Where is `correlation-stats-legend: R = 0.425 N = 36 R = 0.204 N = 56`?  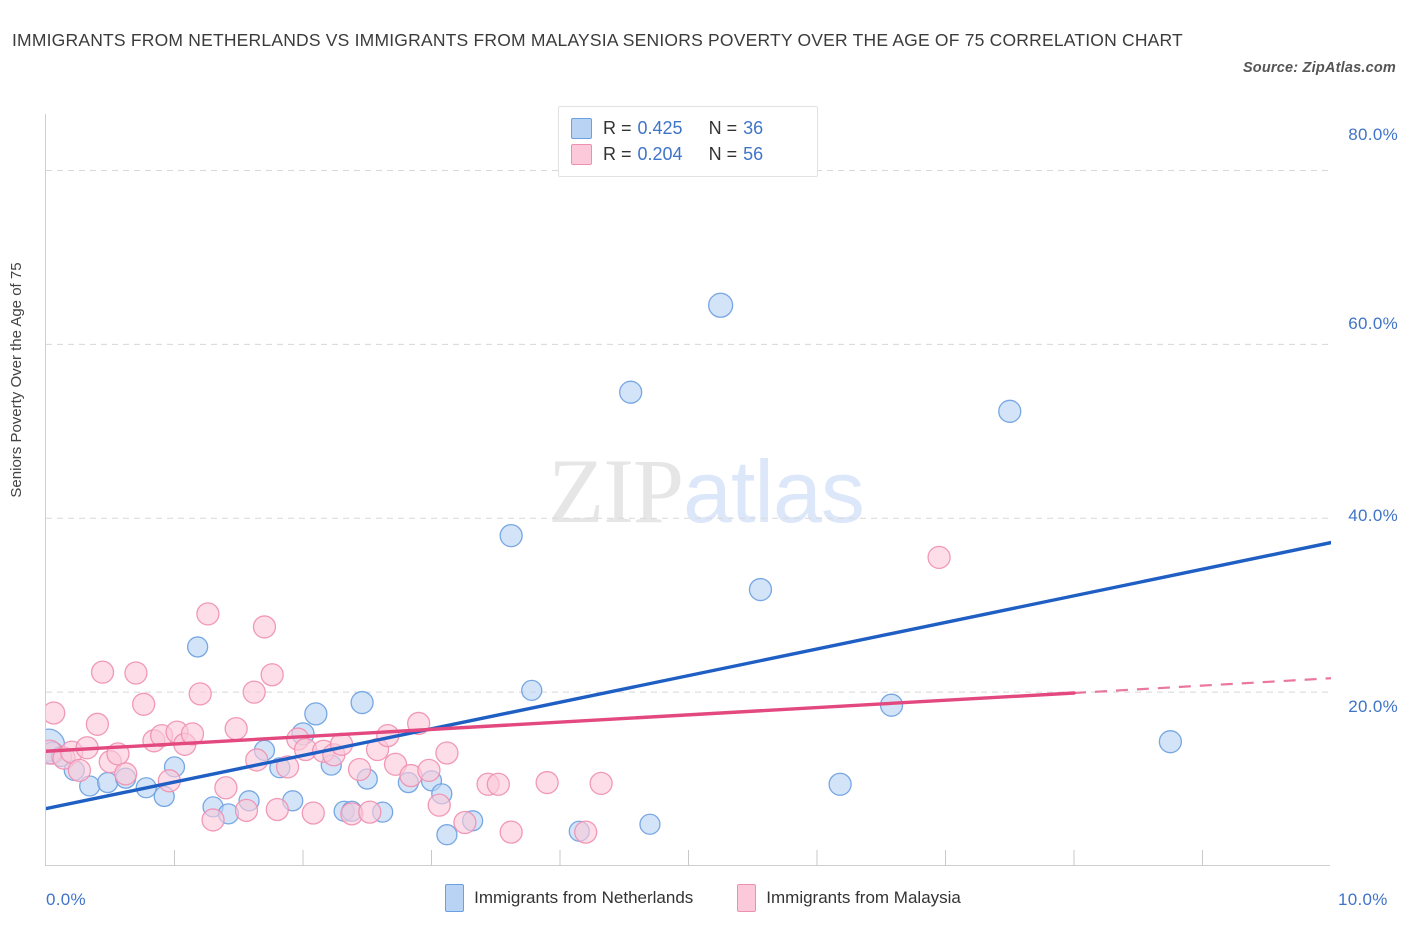 correlation-stats-legend: R = 0.425 N = 36 R = 0.204 N = 56 is located at coordinates (688, 141).